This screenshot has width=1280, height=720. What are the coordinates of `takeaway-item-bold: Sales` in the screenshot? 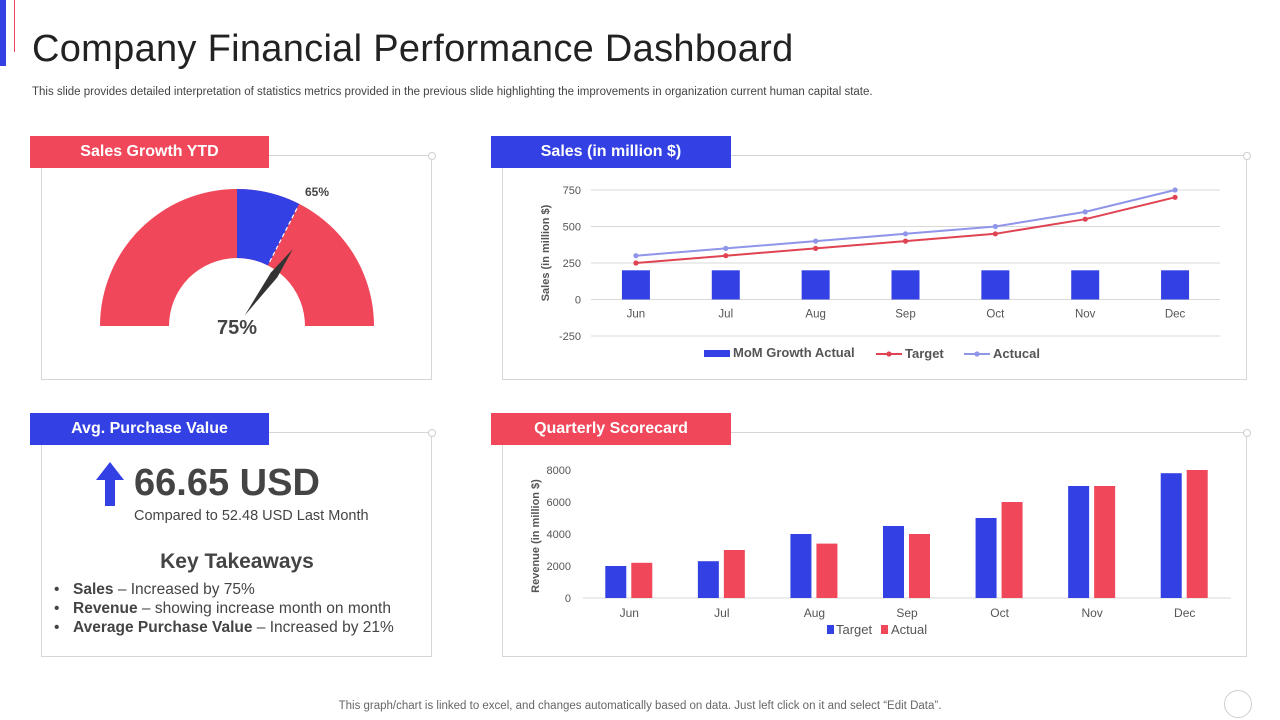 It's located at (93, 589).